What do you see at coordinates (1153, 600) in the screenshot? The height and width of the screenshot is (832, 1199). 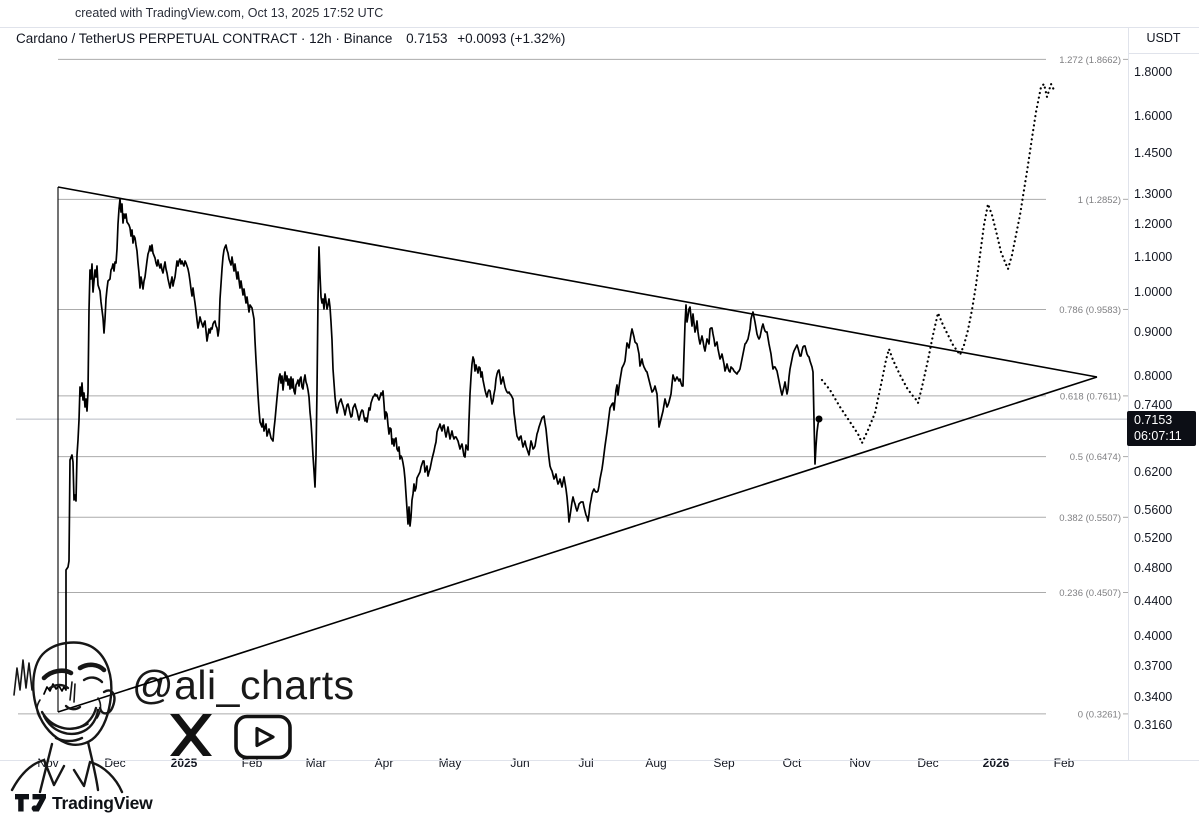 I see `price-tick-label: 0.4400` at bounding box center [1153, 600].